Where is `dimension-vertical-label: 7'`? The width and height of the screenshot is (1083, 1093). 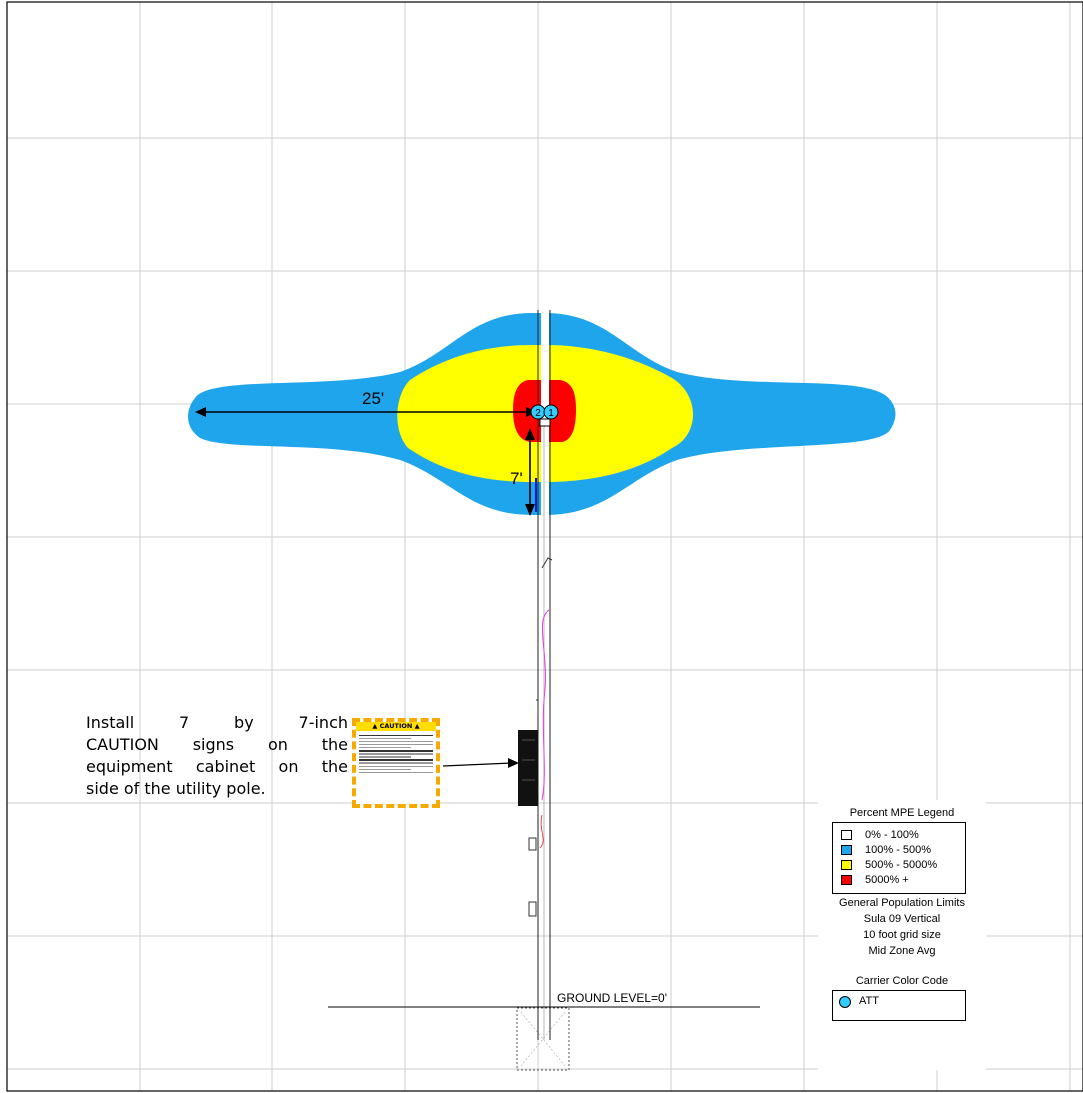
dimension-vertical-label: 7' is located at coordinates (516, 478).